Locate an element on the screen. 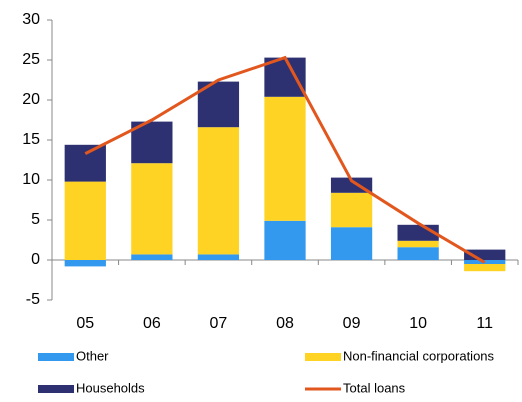 The height and width of the screenshot is (402, 522). y-tick-label: 15 is located at coordinates (31, 139).